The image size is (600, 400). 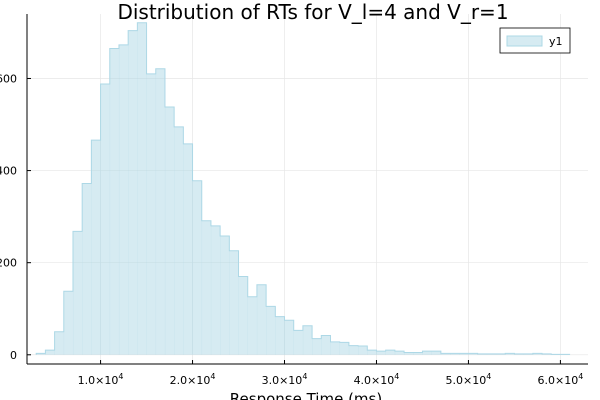 I want to click on x-tick-label: 1.0×104, so click(x=101, y=379).